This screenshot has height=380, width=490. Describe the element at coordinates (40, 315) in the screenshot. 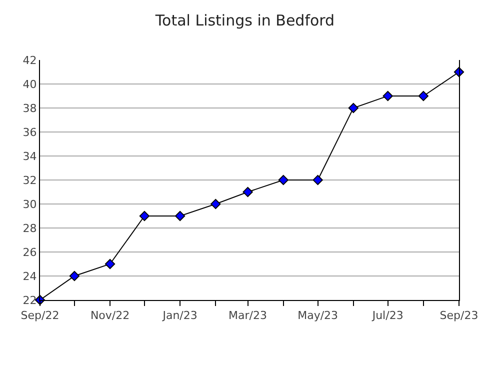

I see `x-tick-label: Sep/22` at that location.